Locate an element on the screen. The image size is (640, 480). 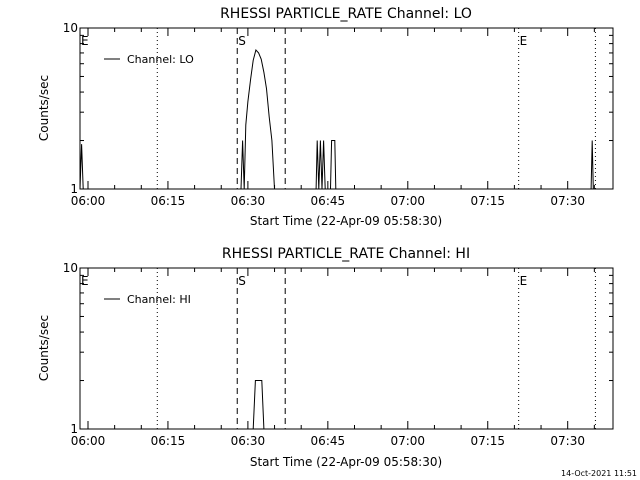
series-line is located at coordinates (258, 405).